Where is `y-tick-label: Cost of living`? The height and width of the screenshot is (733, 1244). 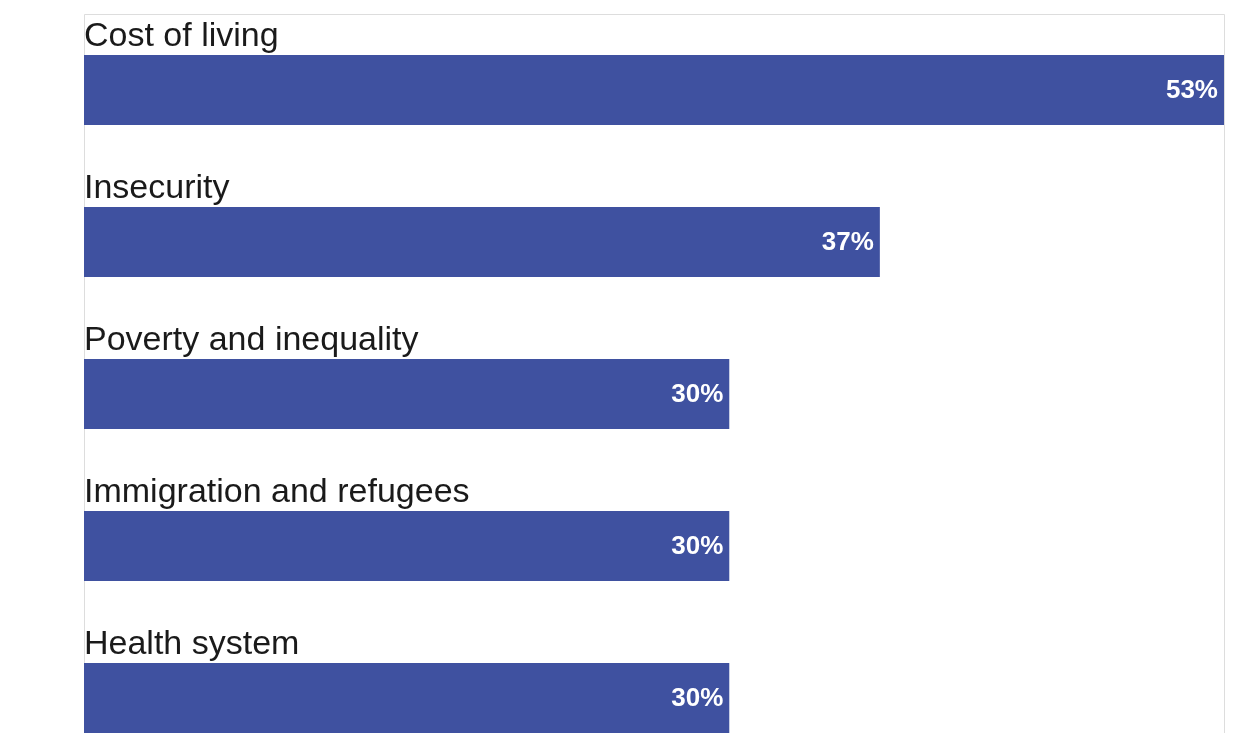 y-tick-label: Cost of living is located at coordinates (181, 34).